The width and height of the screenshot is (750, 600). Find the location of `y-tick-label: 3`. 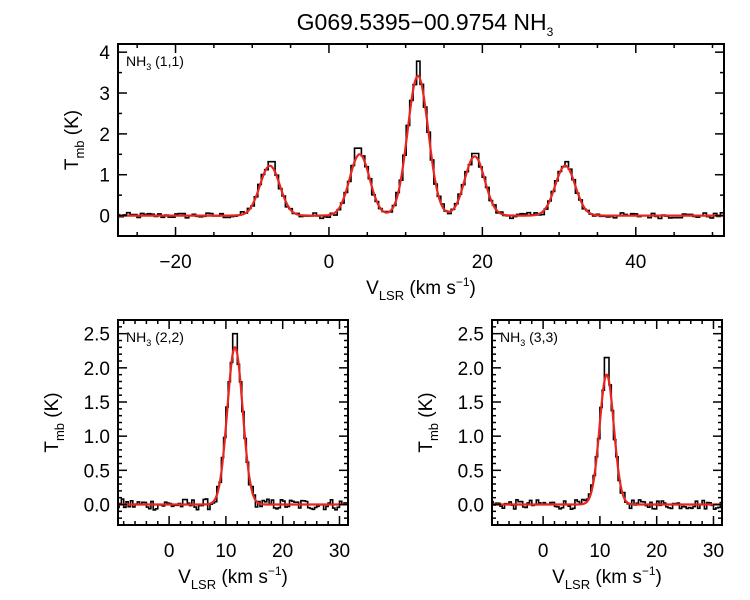

y-tick-label: 3 is located at coordinates (104, 94).